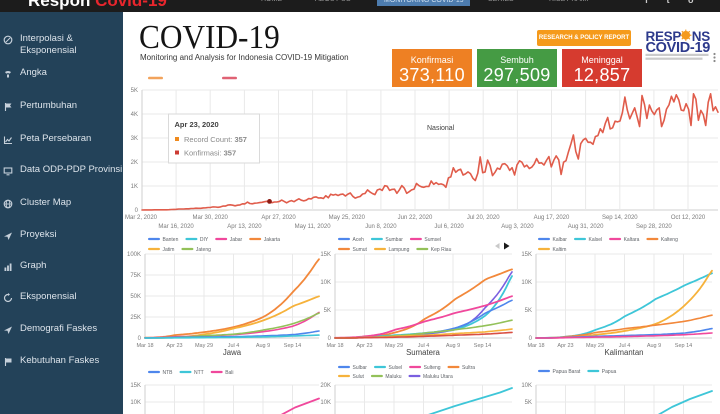 The width and height of the screenshot is (720, 414). What do you see at coordinates (438, 377) in the screenshot?
I see `svg-text: Maluku Utara` at bounding box center [438, 377].